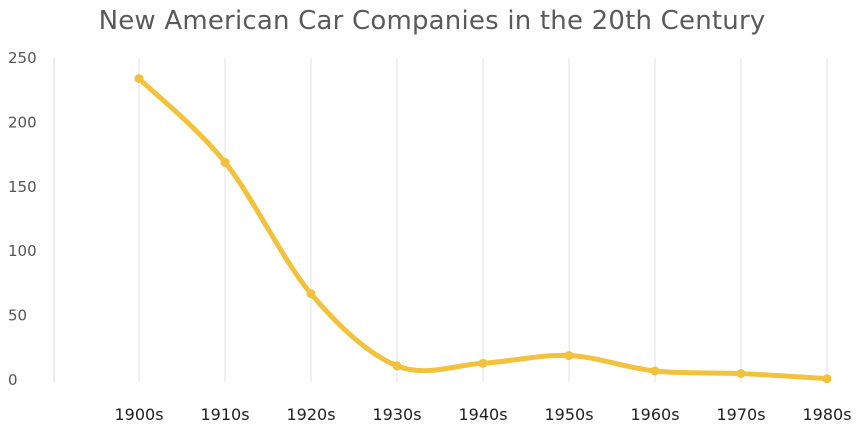 Image resolution: width=864 pixels, height=437 pixels. I want to click on x-tick-label: 1900s, so click(138, 414).